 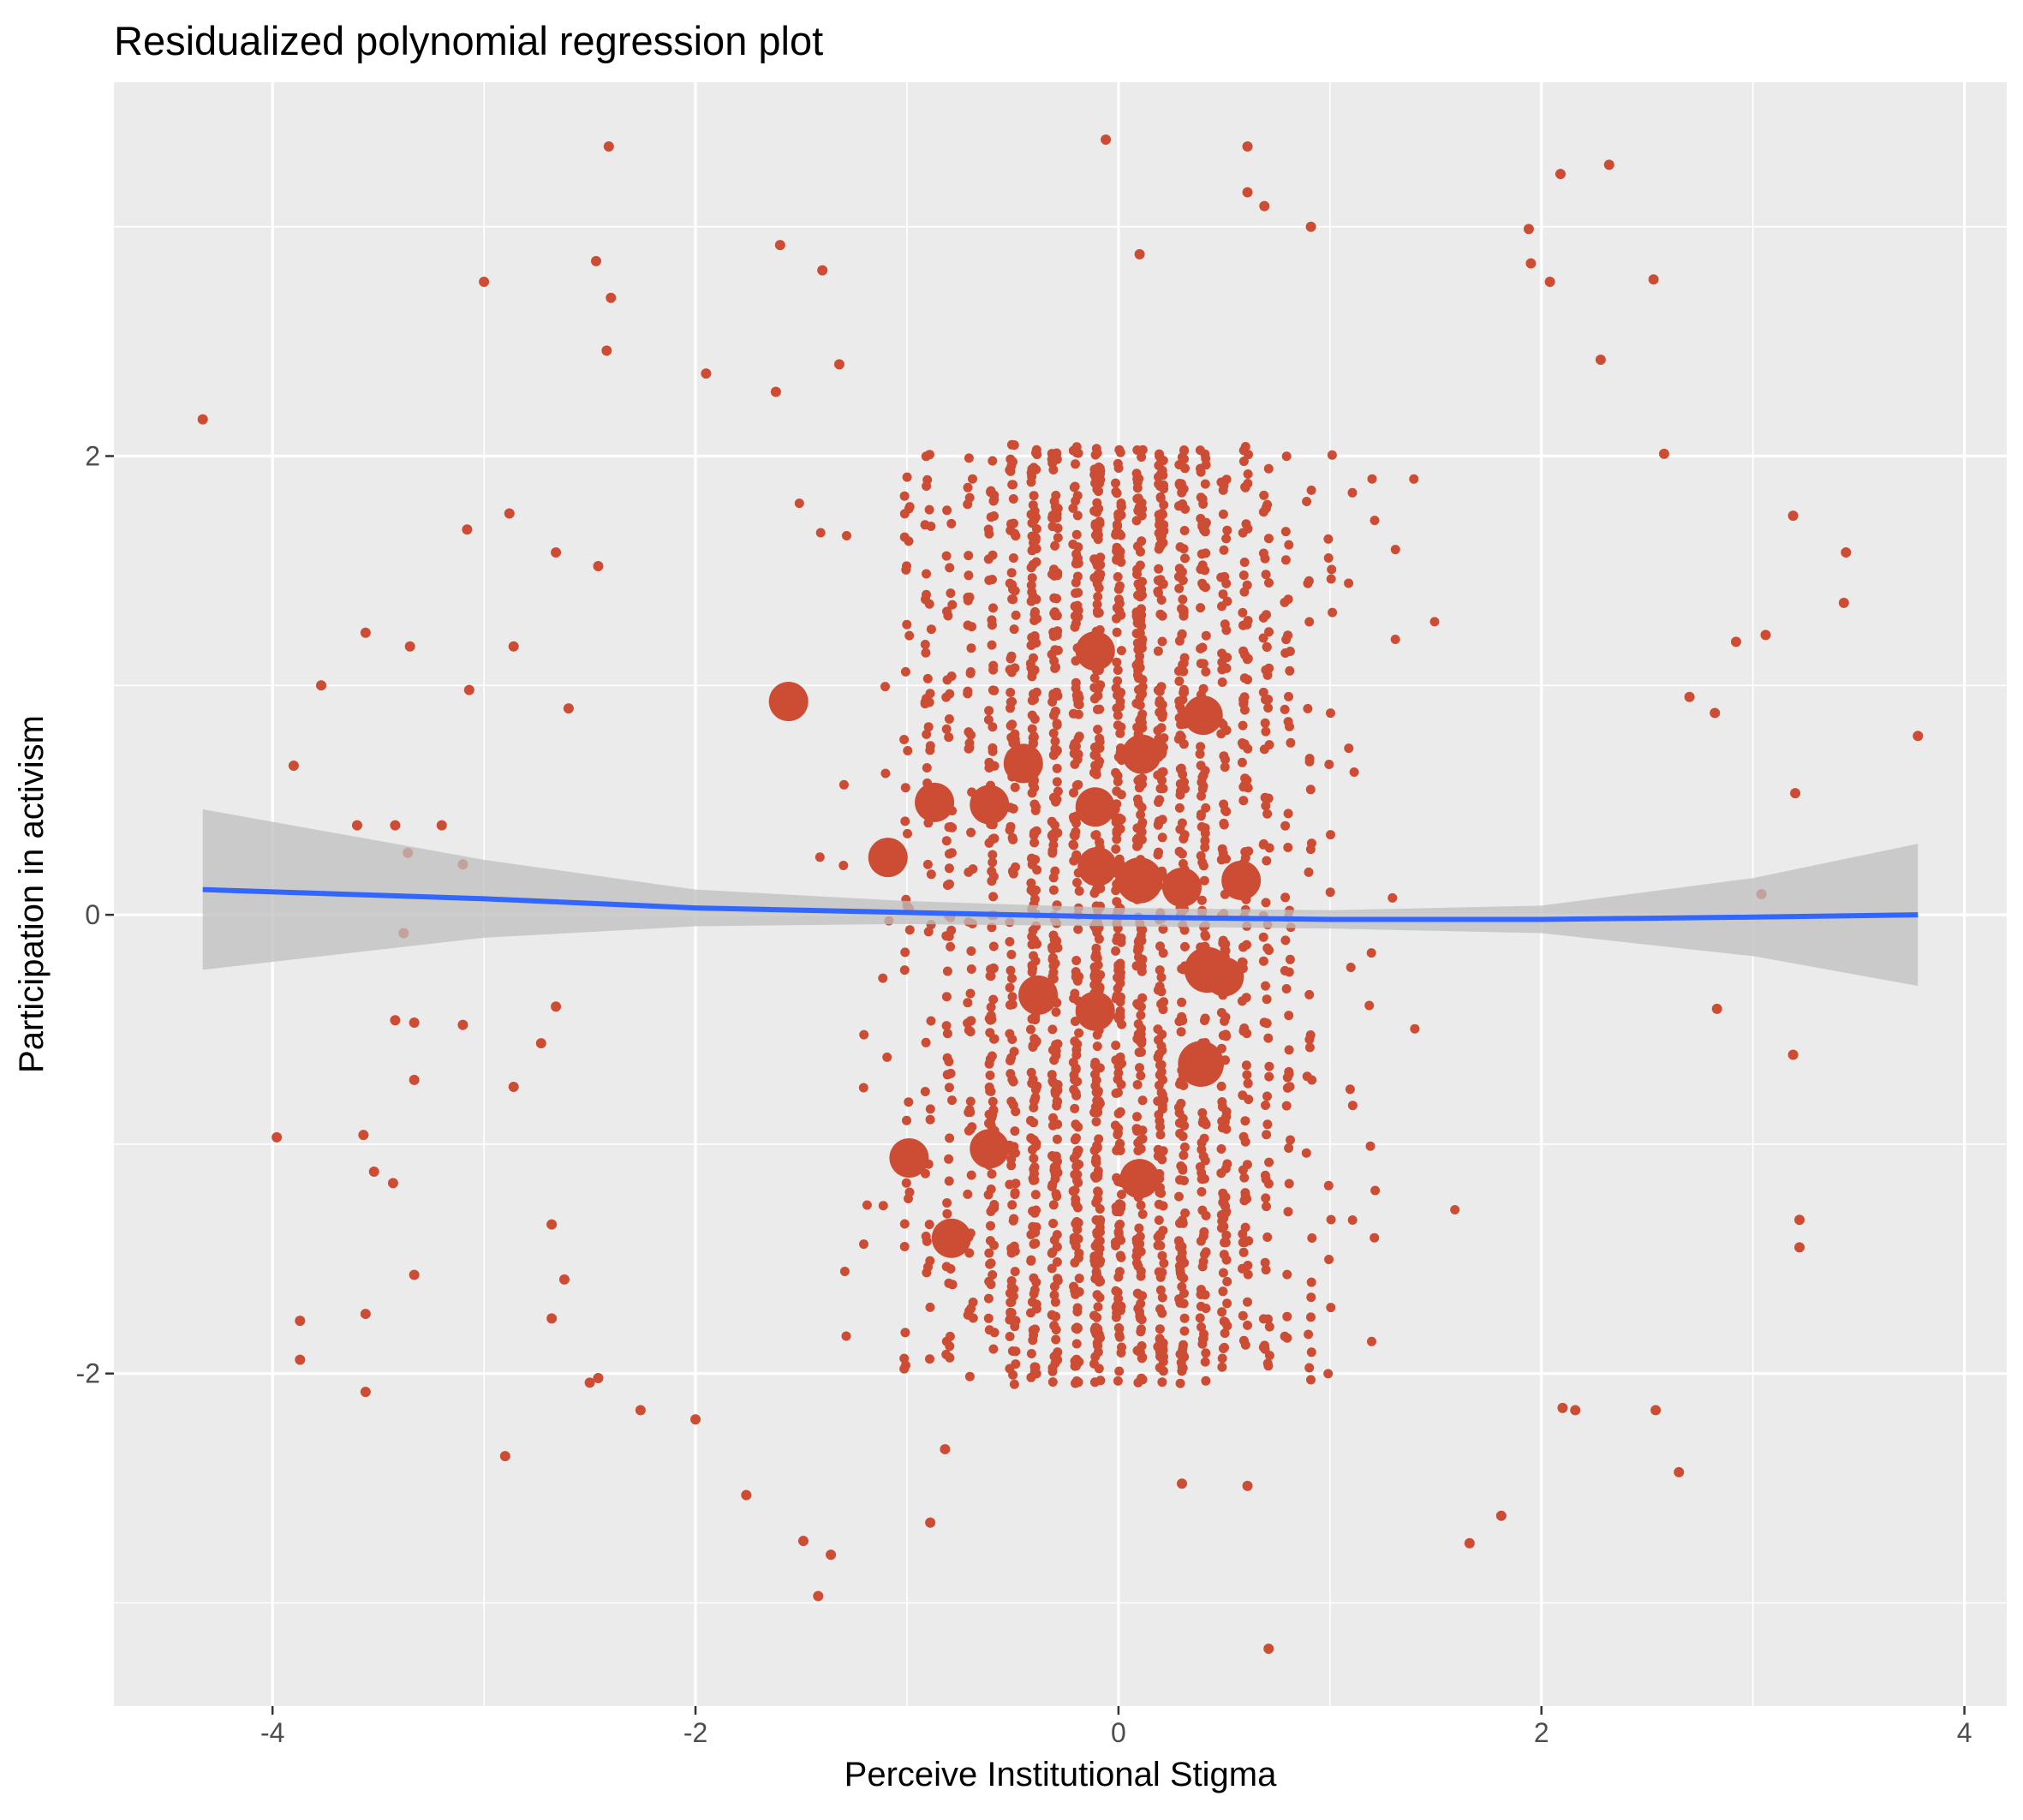 I want to click on large-points, so click(x=1015, y=944).